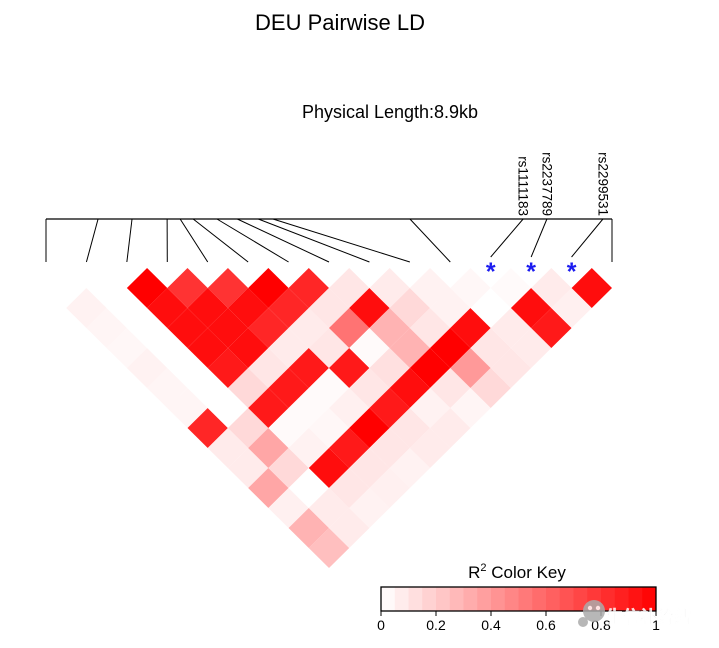 This screenshot has width=719, height=648. I want to click on color-key: R2 Color Key 0 0.2 0.4 0.6 0.8 1, so click(518, 597).